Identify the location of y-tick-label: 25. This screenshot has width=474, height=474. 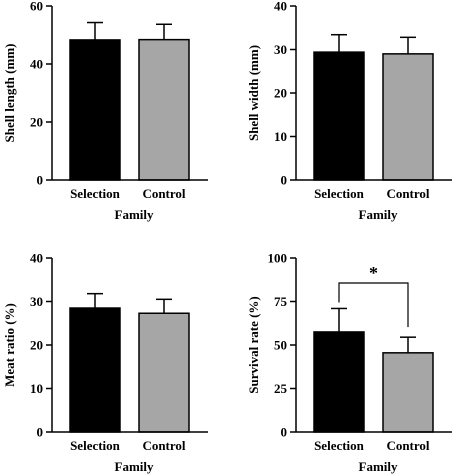
(281, 388).